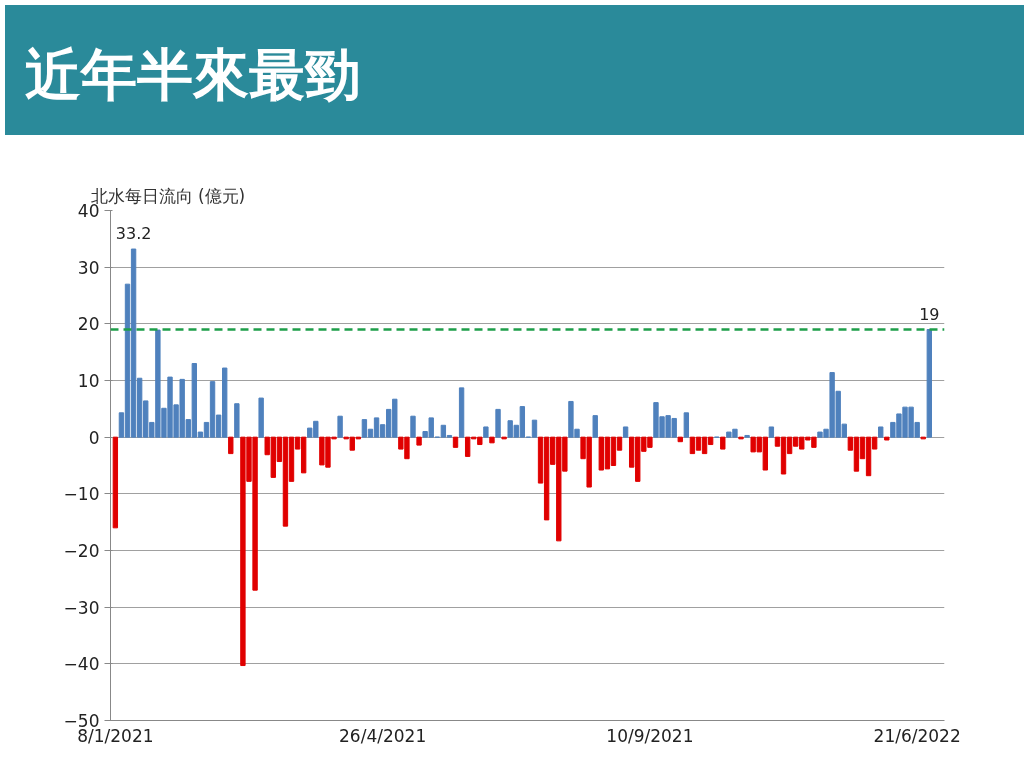 The image size is (1024, 779). I want to click on y-tick-label: −20, so click(81, 551).